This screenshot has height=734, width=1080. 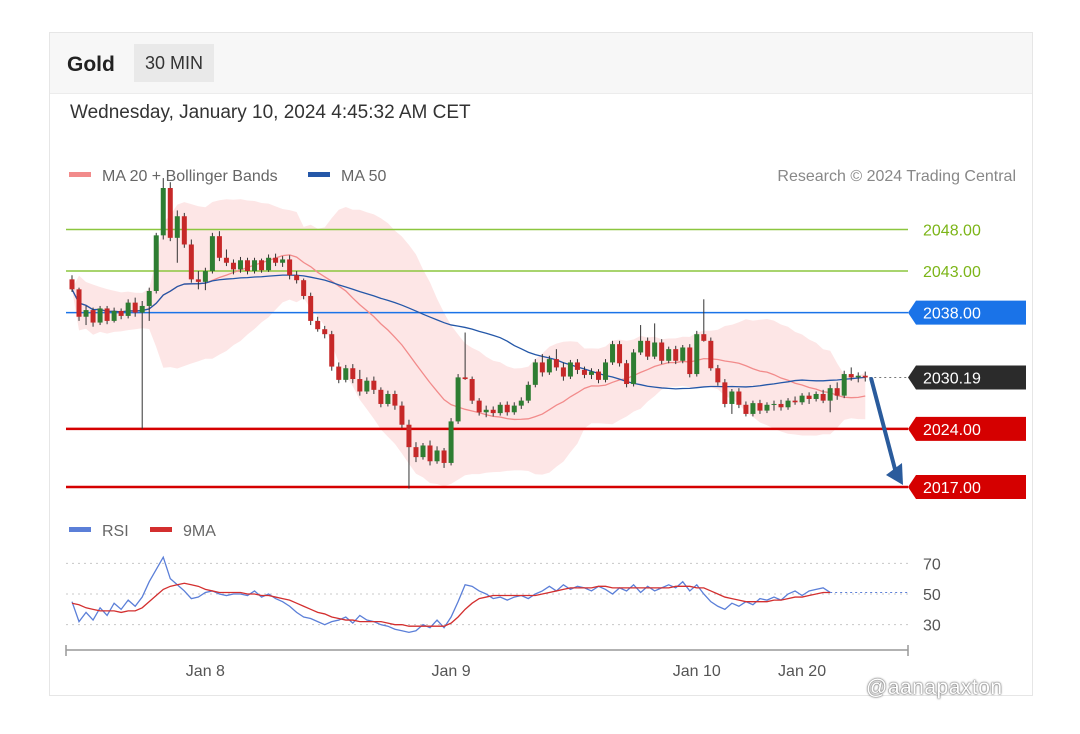 I want to click on arrow-shaft, so click(x=883, y=426).